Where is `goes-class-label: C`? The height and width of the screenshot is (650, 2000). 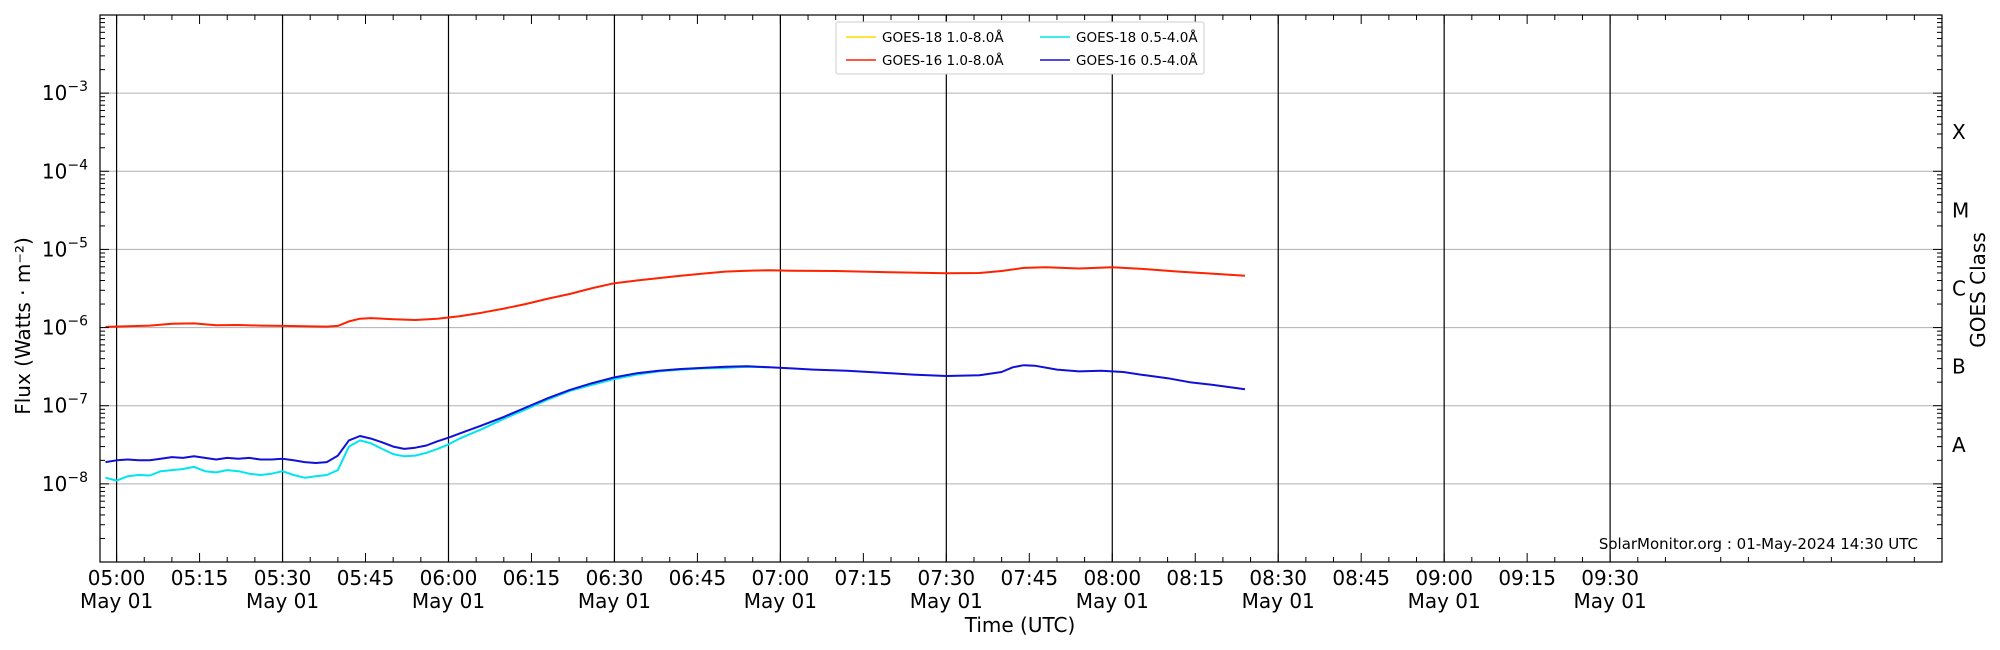 goes-class-label: C is located at coordinates (1959, 289).